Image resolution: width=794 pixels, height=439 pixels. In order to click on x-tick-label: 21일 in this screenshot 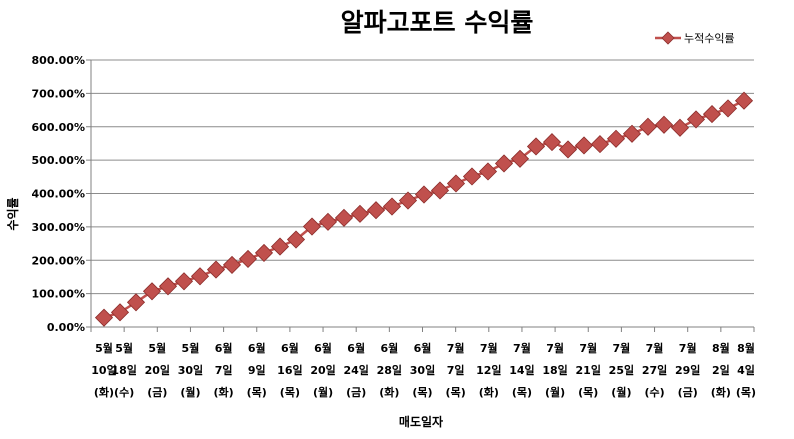, I will do `click(588, 370)`.